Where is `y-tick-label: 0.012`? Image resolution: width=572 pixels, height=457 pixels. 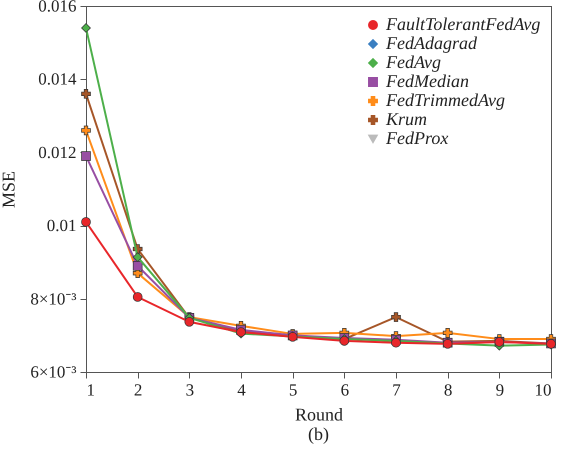 y-tick-label: 0.012 is located at coordinates (57, 152).